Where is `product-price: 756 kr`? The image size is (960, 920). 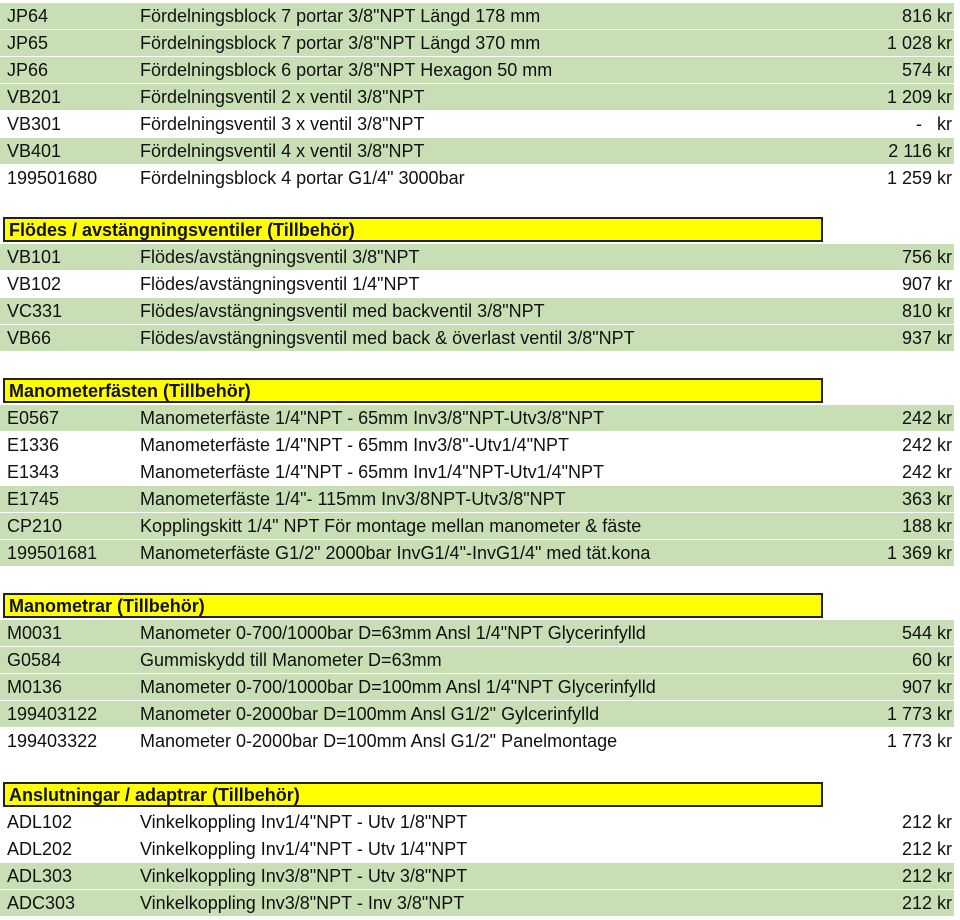
product-price: 756 kr is located at coordinates (926, 257).